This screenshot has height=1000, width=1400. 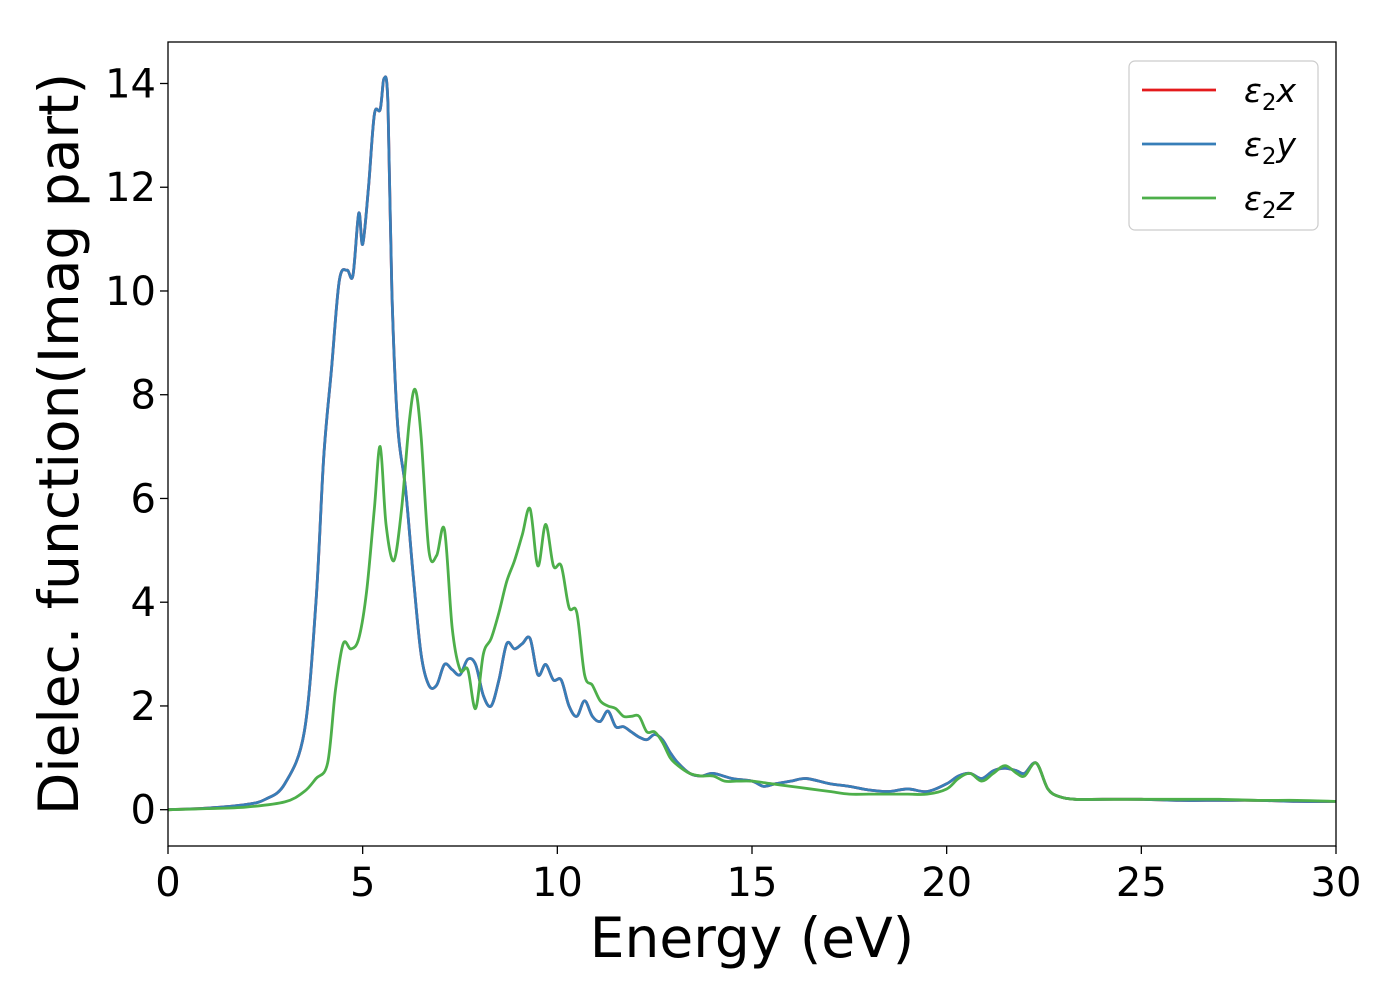 What do you see at coordinates (1285, 144) in the screenshot?
I see `legend-variable: y` at bounding box center [1285, 144].